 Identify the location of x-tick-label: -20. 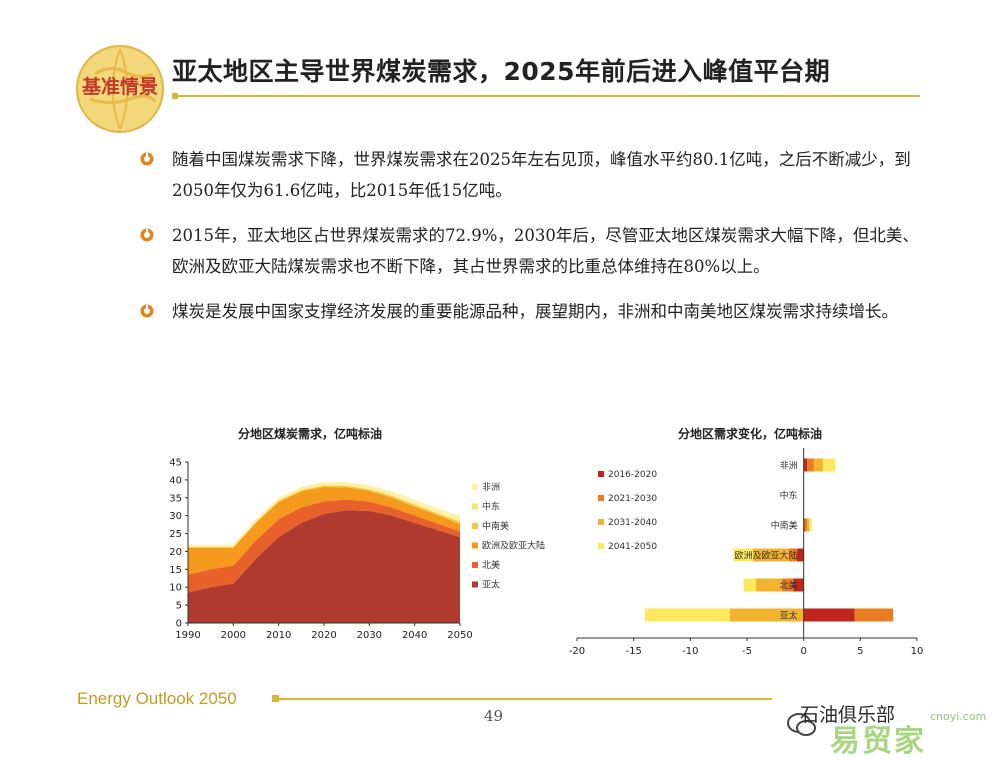
(577, 650).